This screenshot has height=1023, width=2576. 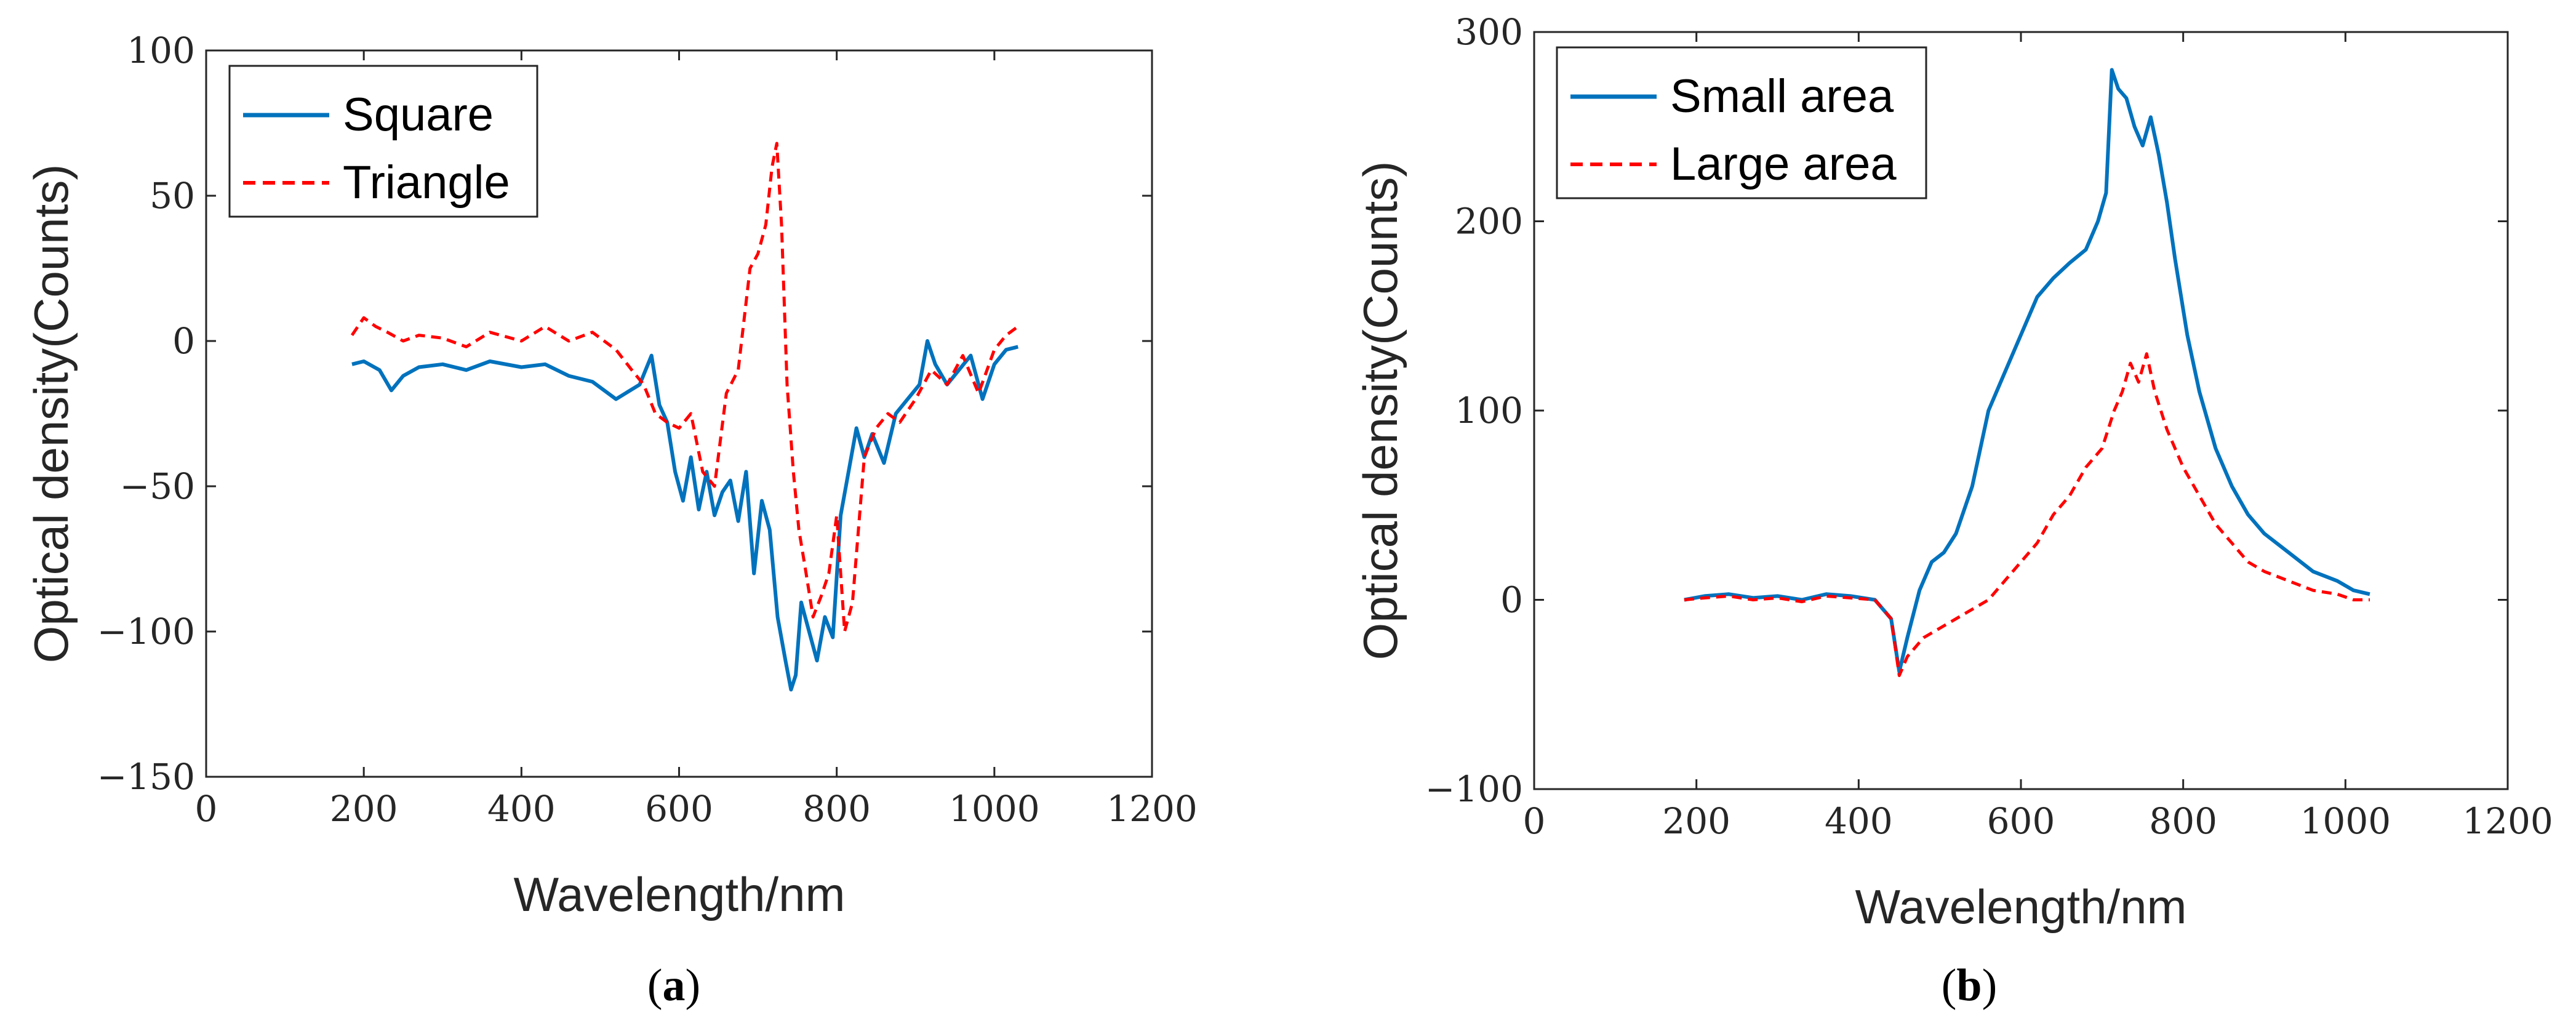 What do you see at coordinates (183, 341) in the screenshot?
I see `y-tick-label-a-2: 0` at bounding box center [183, 341].